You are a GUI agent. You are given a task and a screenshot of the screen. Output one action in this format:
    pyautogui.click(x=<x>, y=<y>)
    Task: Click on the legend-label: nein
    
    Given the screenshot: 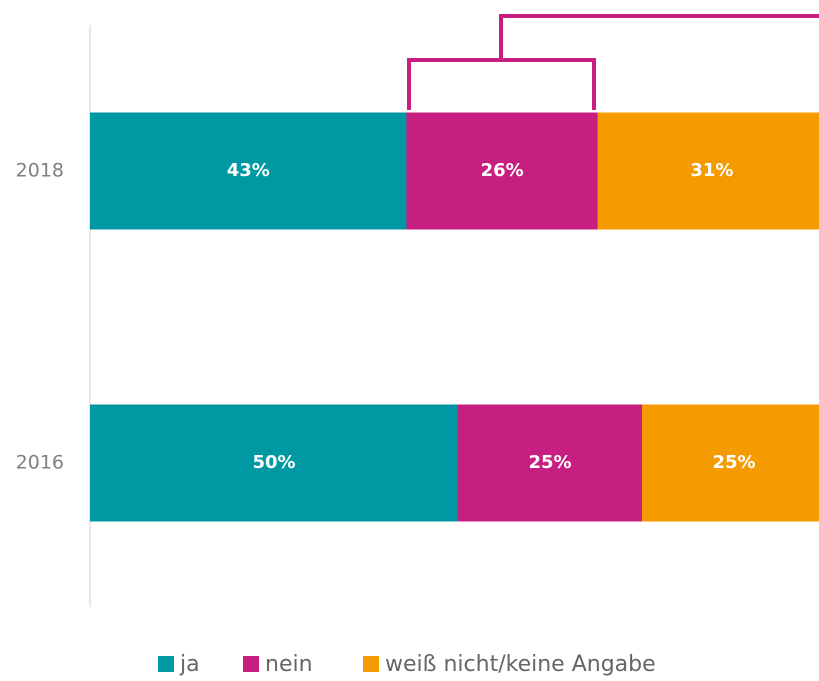 What is the action you would take?
    pyautogui.click(x=289, y=664)
    